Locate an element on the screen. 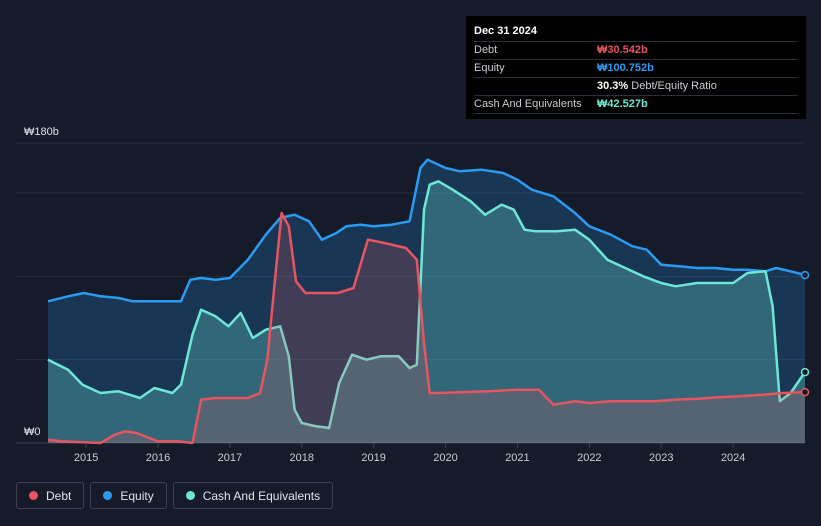  tooltip-row-cash: Cash And Equivalents ₩42.527b is located at coordinates (636, 104).